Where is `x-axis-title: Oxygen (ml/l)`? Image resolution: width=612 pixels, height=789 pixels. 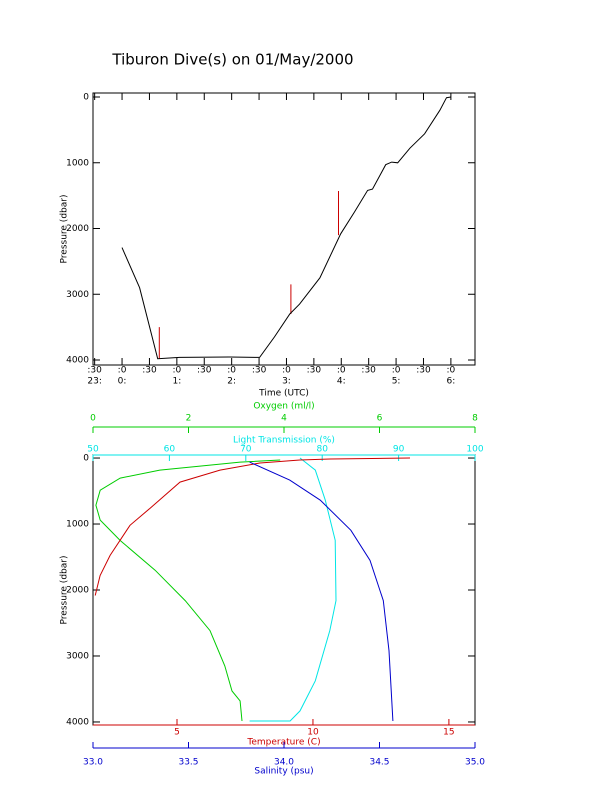
x-axis-title: Oxygen (ml/l) is located at coordinates (283, 407).